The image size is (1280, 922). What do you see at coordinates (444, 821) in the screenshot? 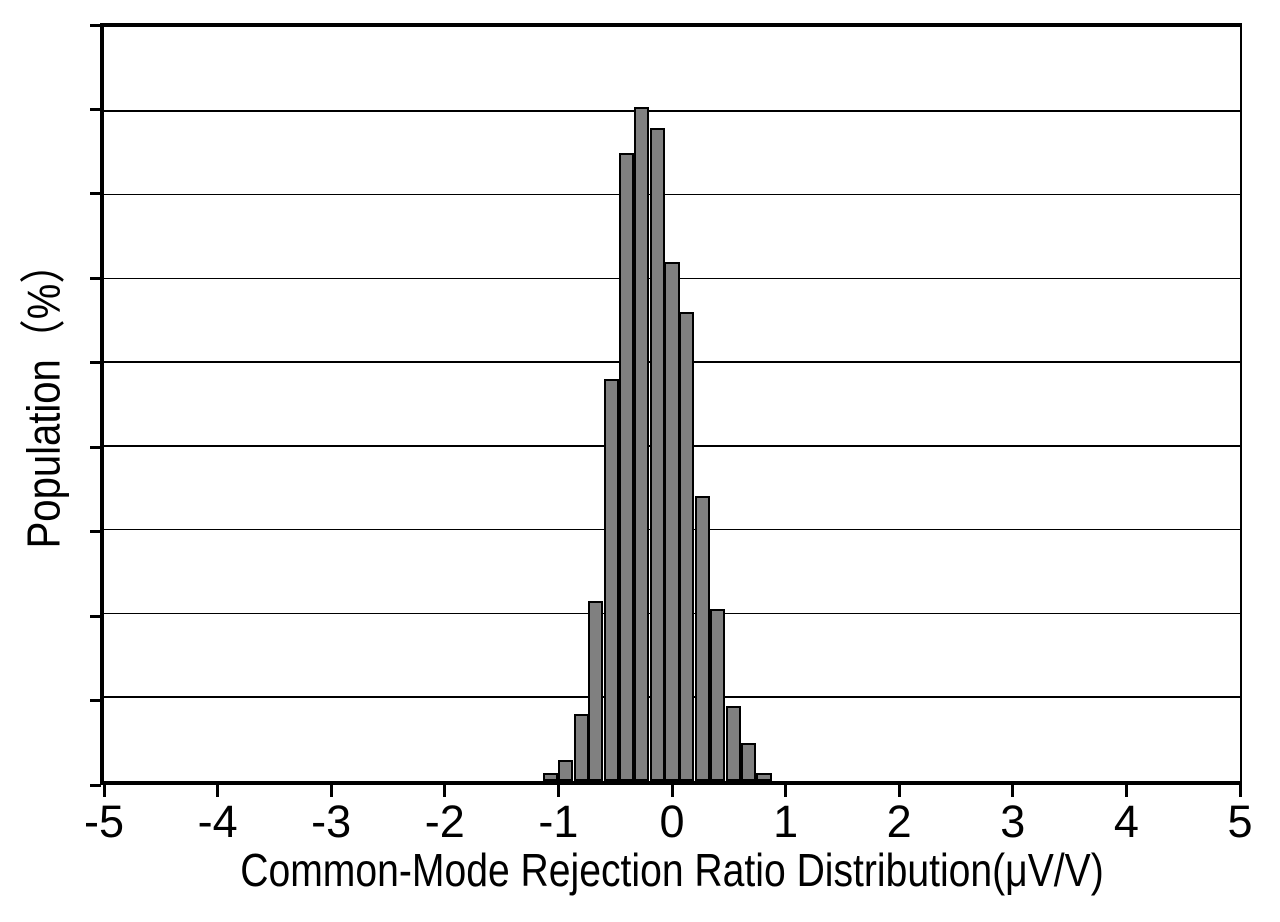
I see `x-tick-label: -2` at bounding box center [444, 821].